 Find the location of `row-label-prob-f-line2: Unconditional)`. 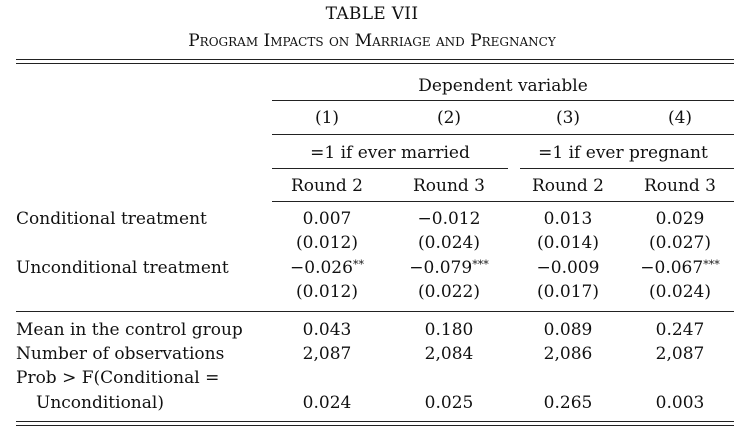

row-label-prob-f-line2: Unconditional) is located at coordinates (100, 403).